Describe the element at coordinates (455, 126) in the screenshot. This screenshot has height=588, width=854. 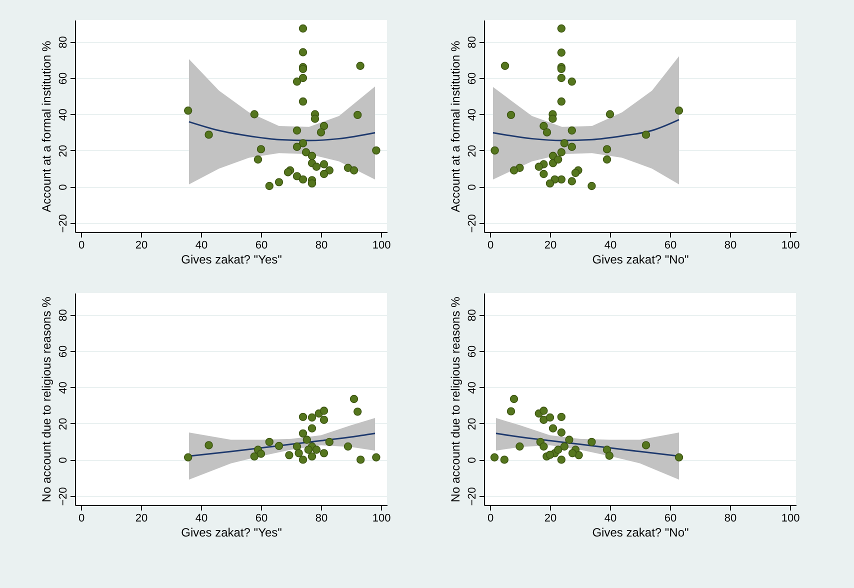
I see `y-axis-title: Account at a formal institution %` at that location.